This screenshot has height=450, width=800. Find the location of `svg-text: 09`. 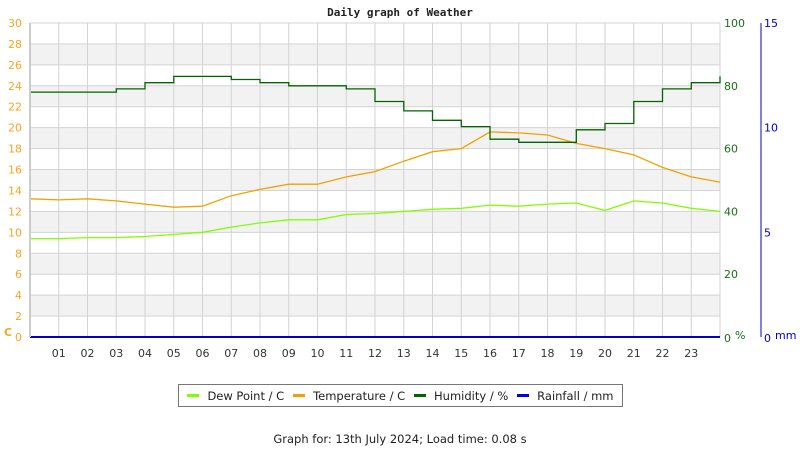

svg-text: 09 is located at coordinates (289, 353).